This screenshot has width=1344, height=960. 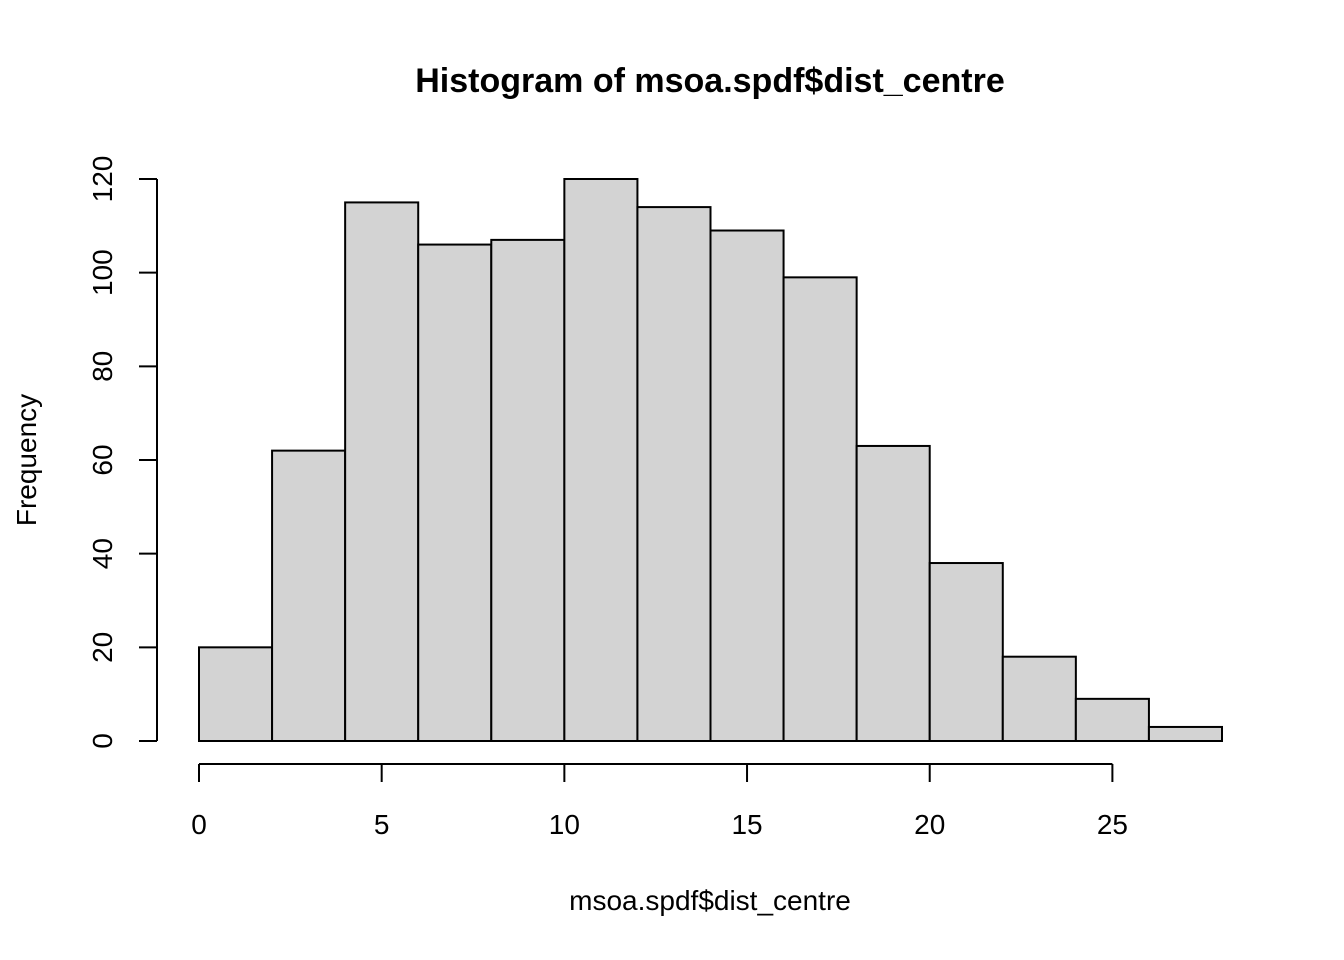 I want to click on y-axis: 0 20 40 60 80 100 120, so click(x=122, y=452).